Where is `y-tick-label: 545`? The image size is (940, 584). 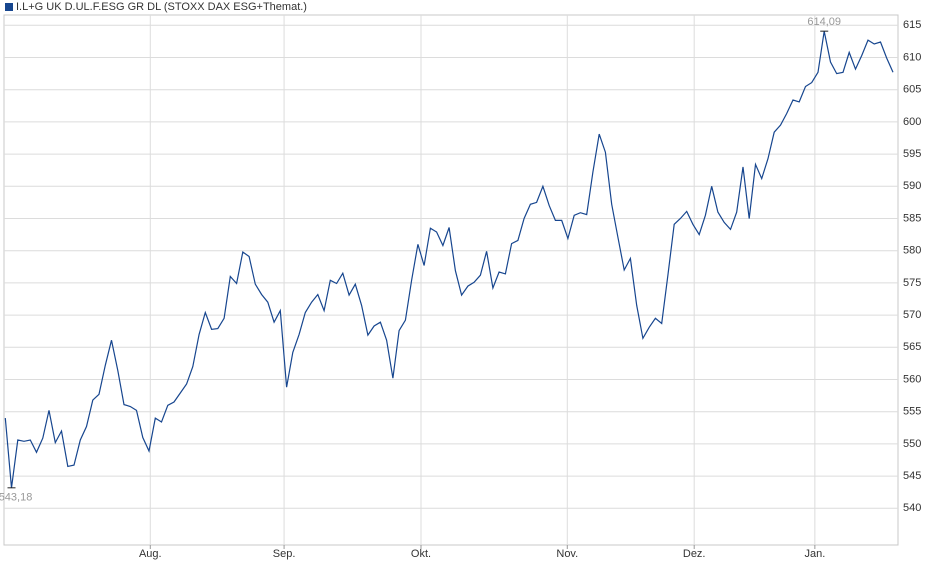
y-tick-label: 545 is located at coordinates (912, 476).